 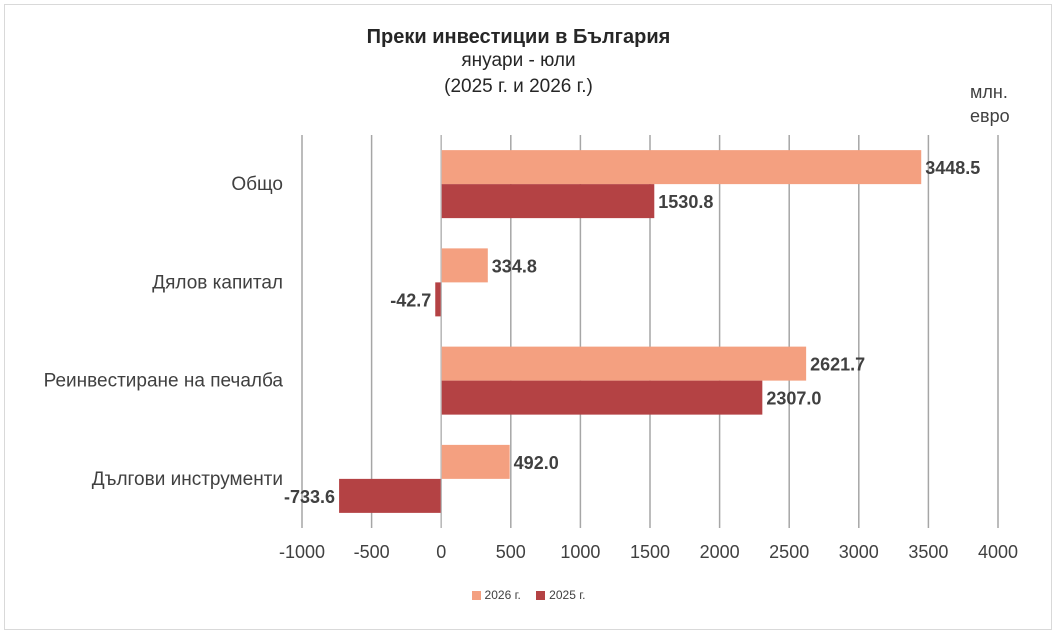 I want to click on category-label: Дългови инструменти, so click(x=187, y=479).